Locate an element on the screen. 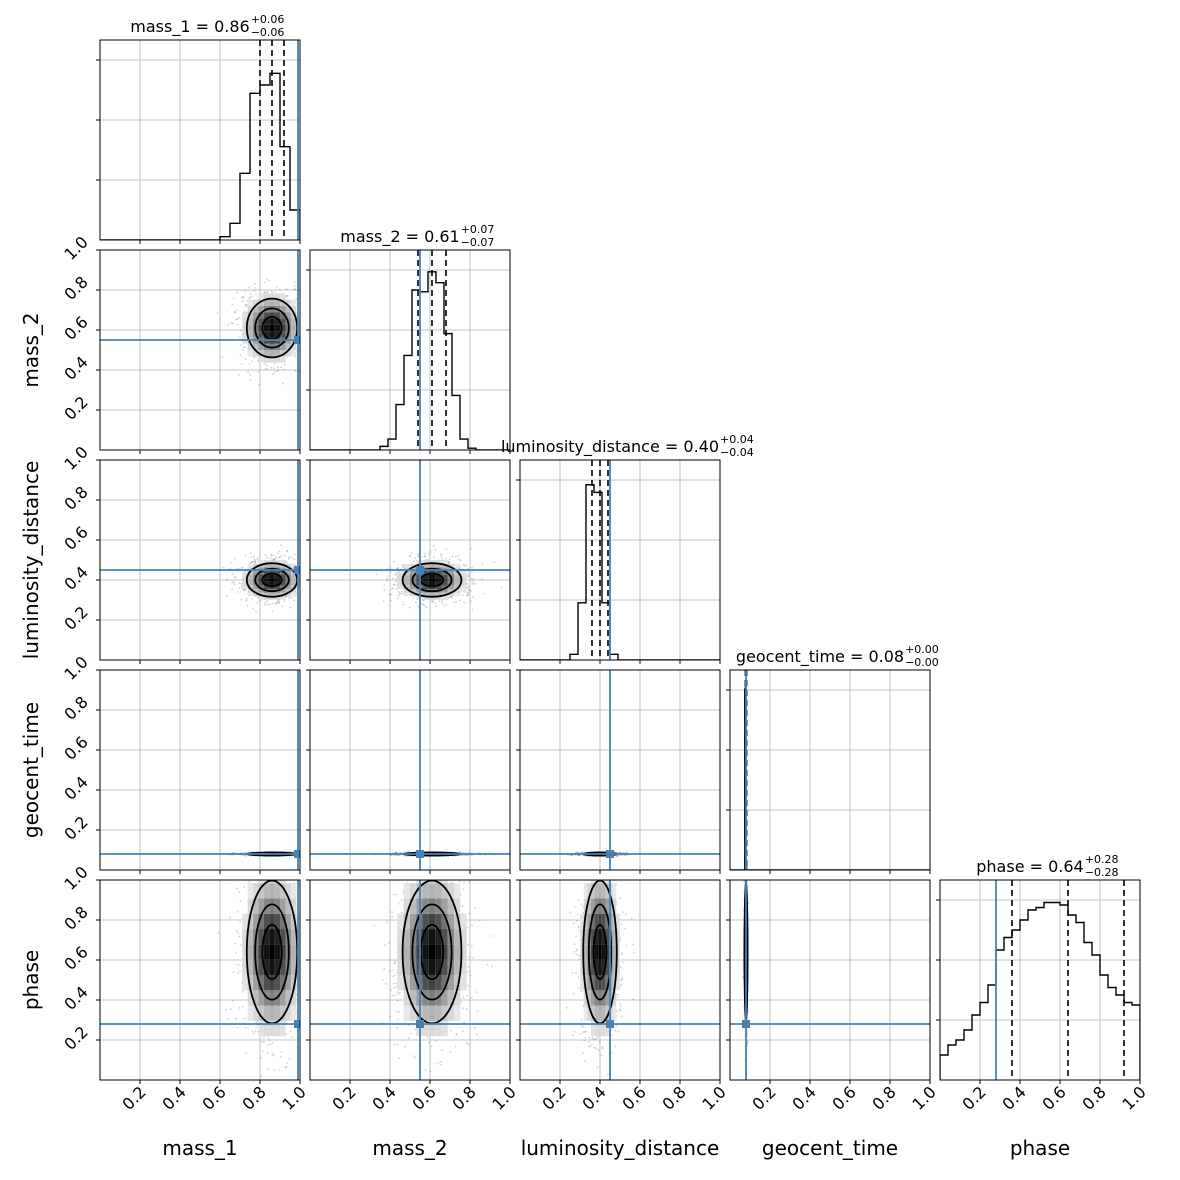 Image resolution: width=1180 pixels, height=1180 pixels. joint-panel-mass_2-vs-geocent_time is located at coordinates (408, 771).